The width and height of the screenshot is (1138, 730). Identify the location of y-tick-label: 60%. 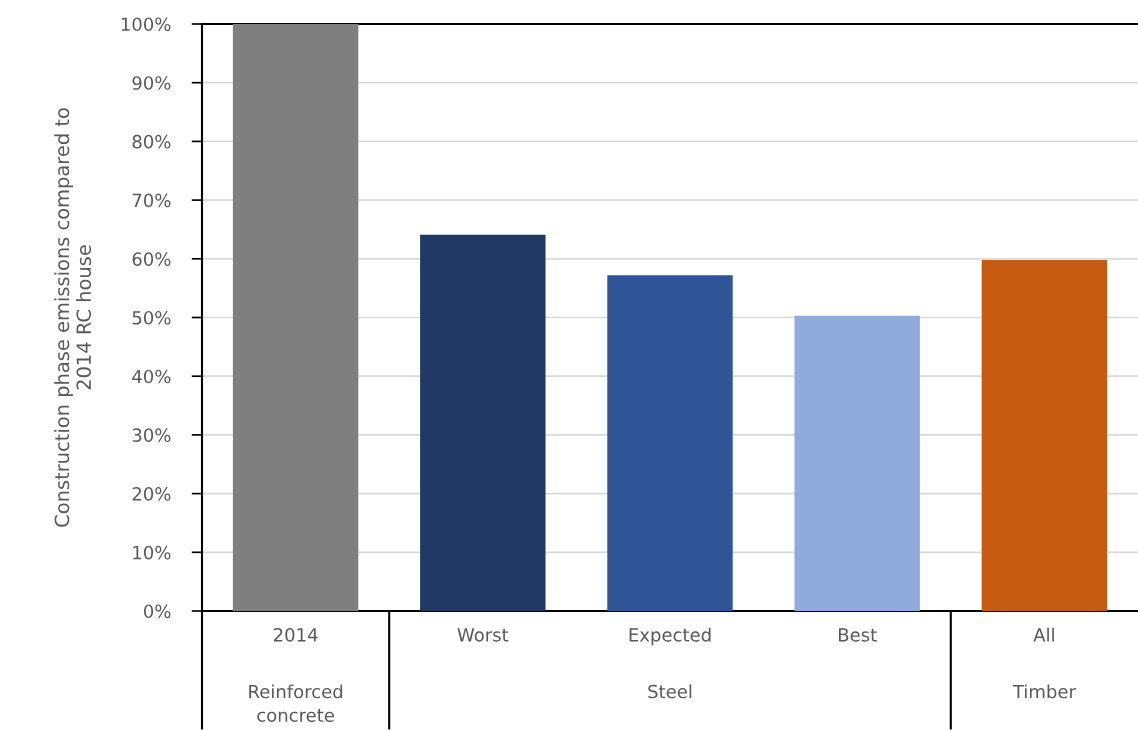
(151, 259).